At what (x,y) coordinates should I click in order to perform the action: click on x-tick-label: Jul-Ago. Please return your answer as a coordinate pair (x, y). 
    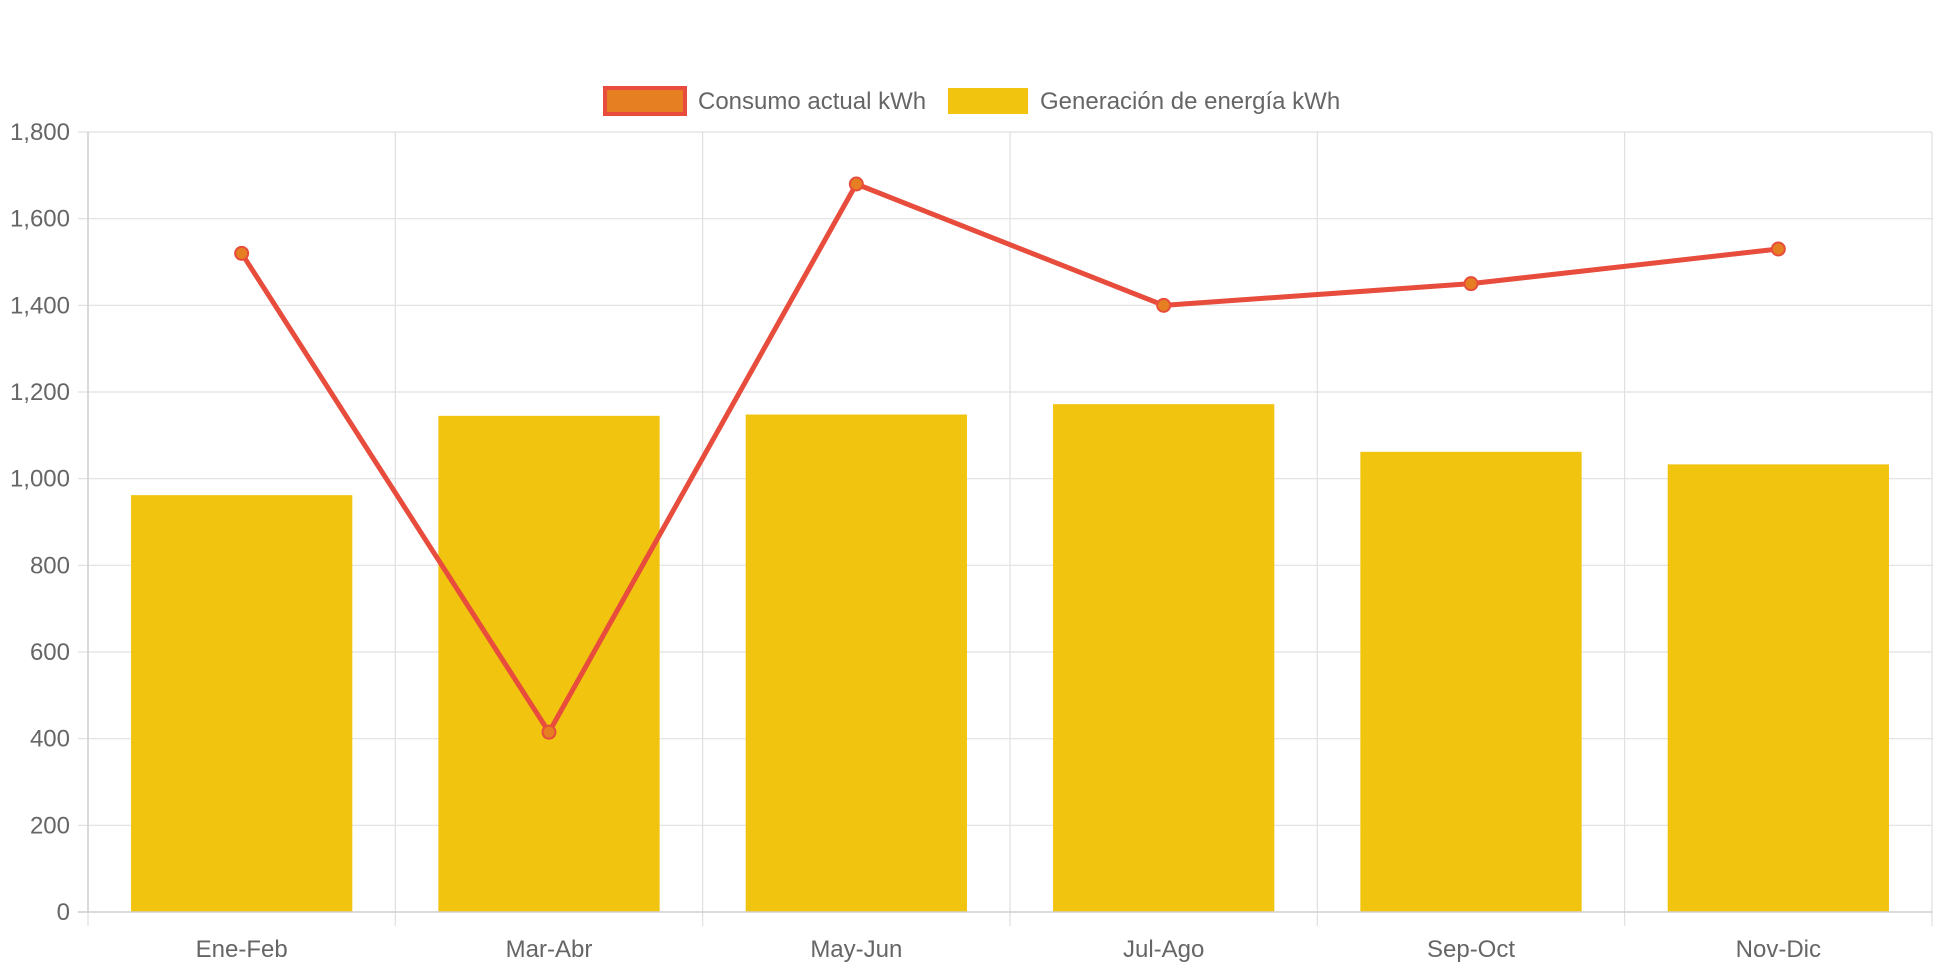
    Looking at the image, I should click on (1163, 949).